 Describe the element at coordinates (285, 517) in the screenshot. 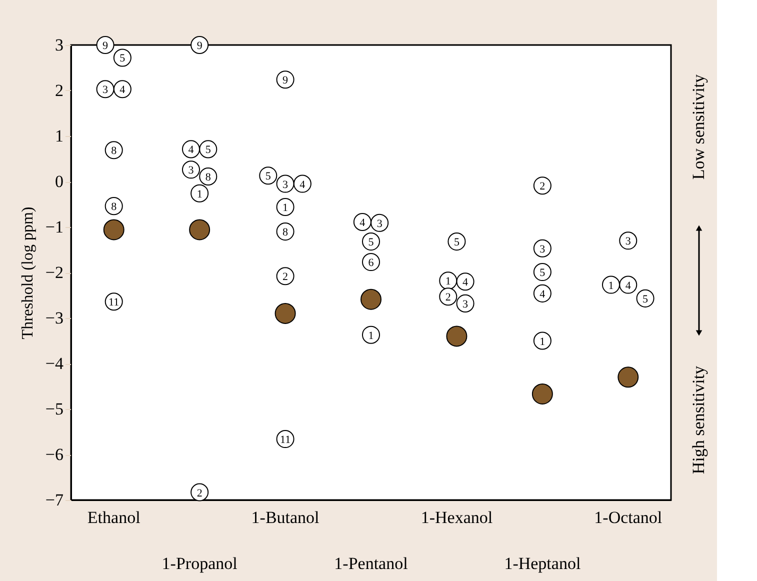

I see `x-tick-label: 1-Butanol` at that location.